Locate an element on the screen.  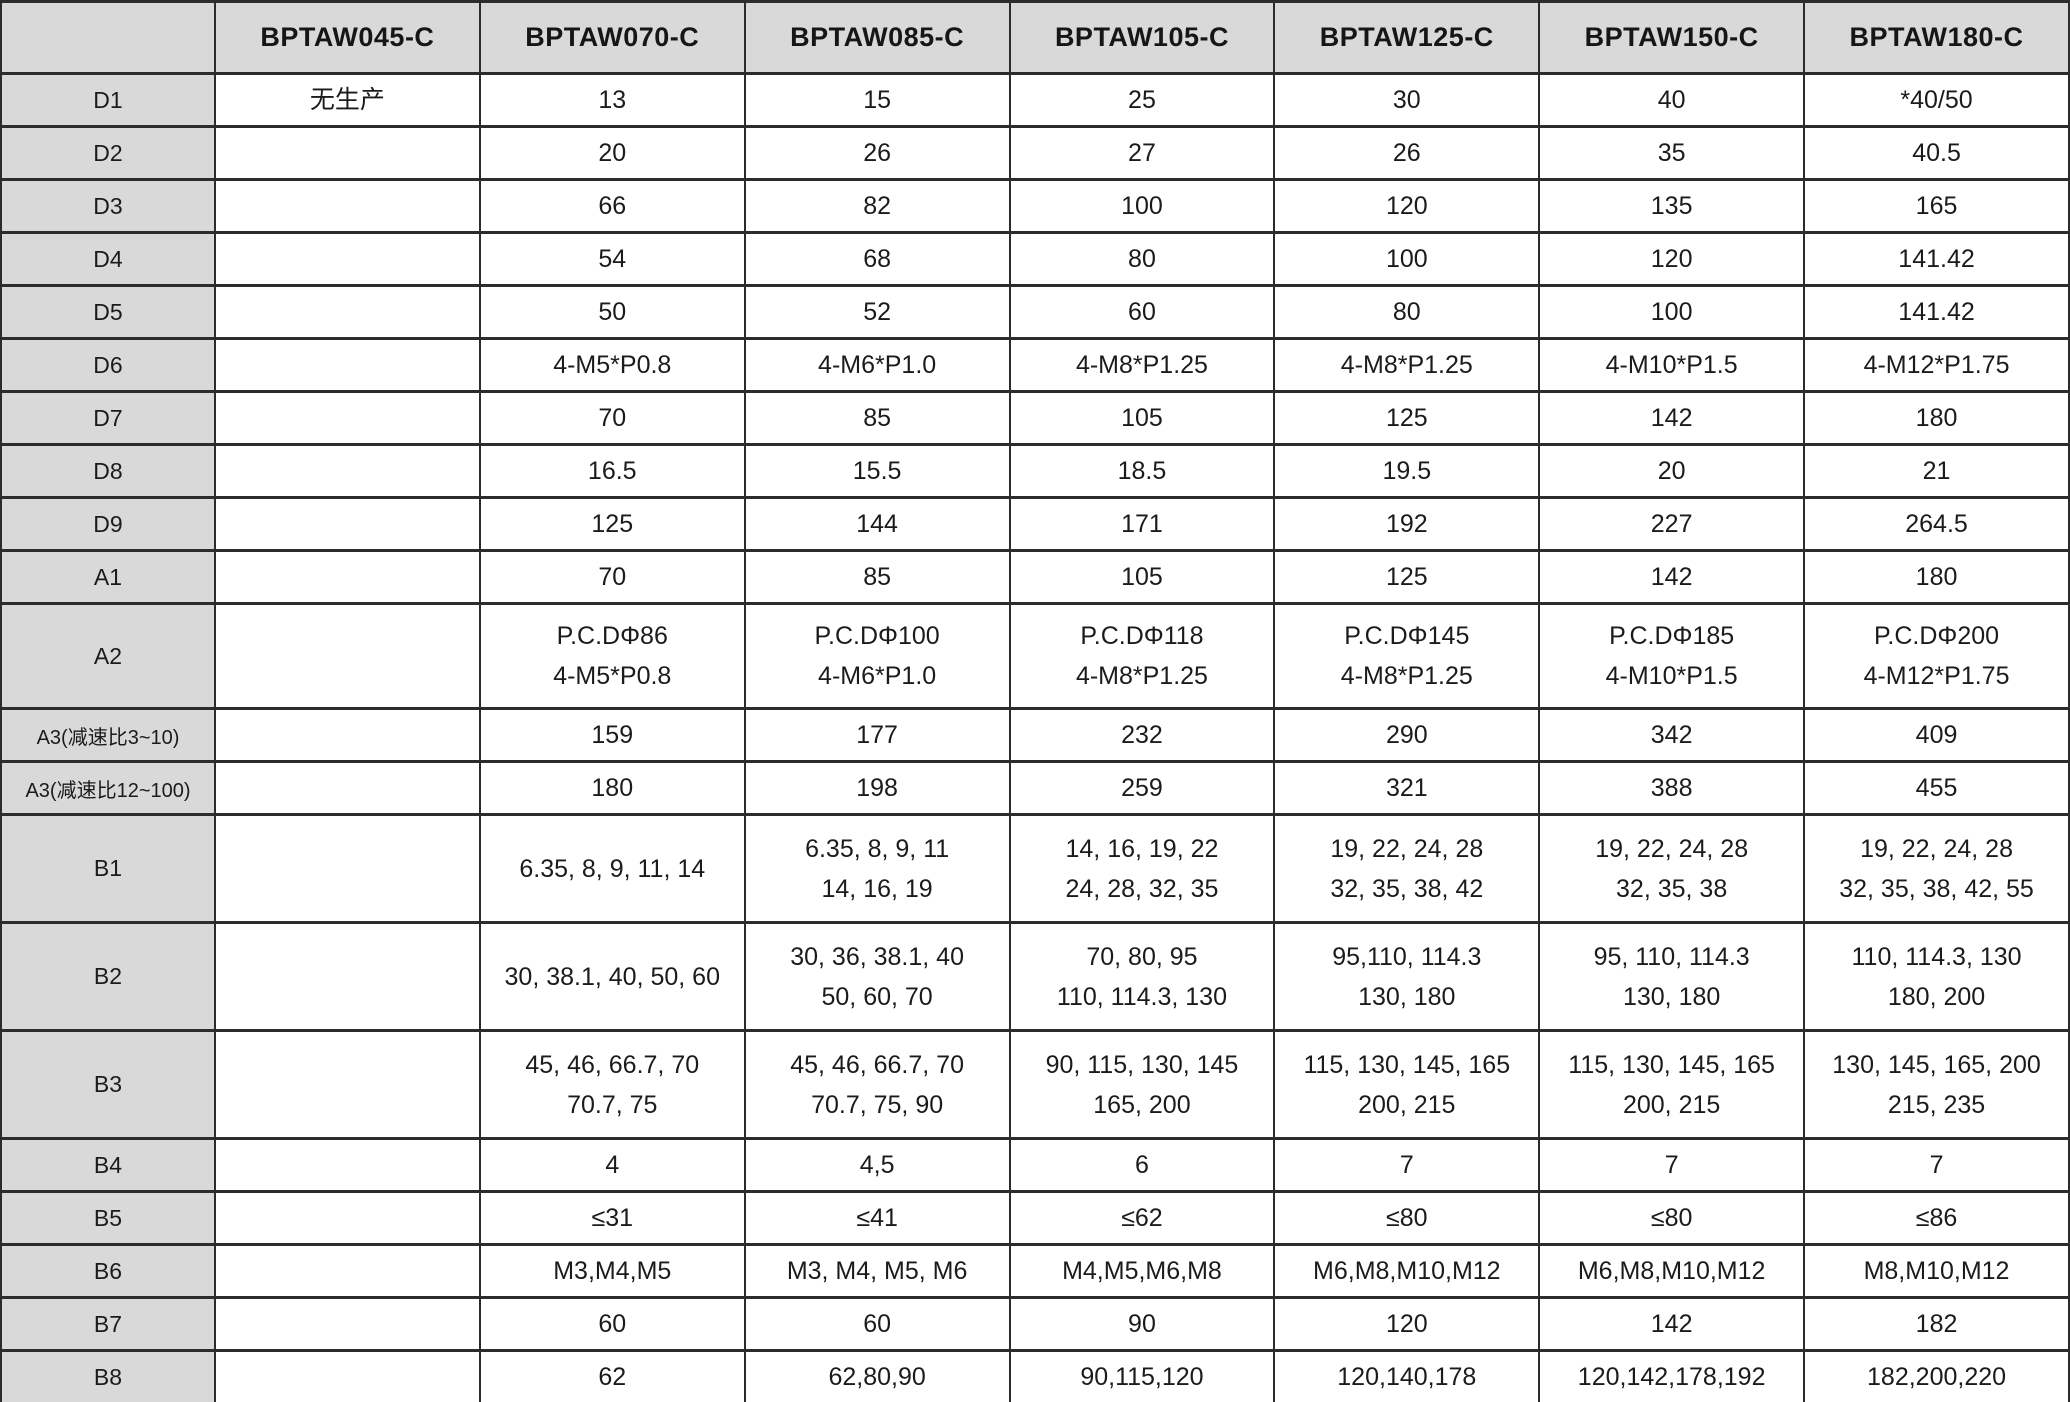
row-label: B8 is located at coordinates (108, 1375).